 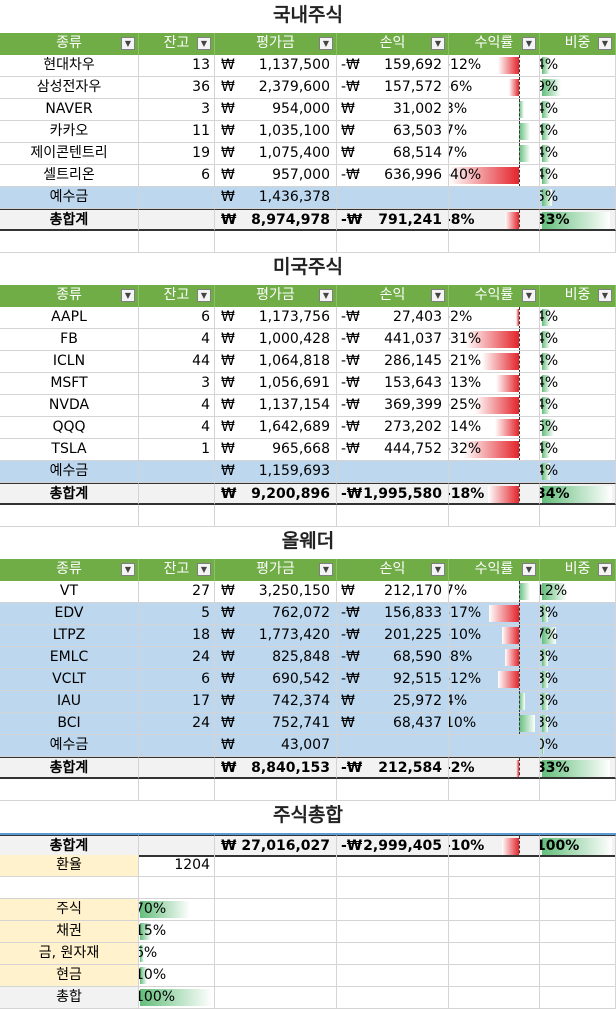 What do you see at coordinates (276, 472) in the screenshot?
I see `cash-value-cell: ₩1,159,693` at bounding box center [276, 472].